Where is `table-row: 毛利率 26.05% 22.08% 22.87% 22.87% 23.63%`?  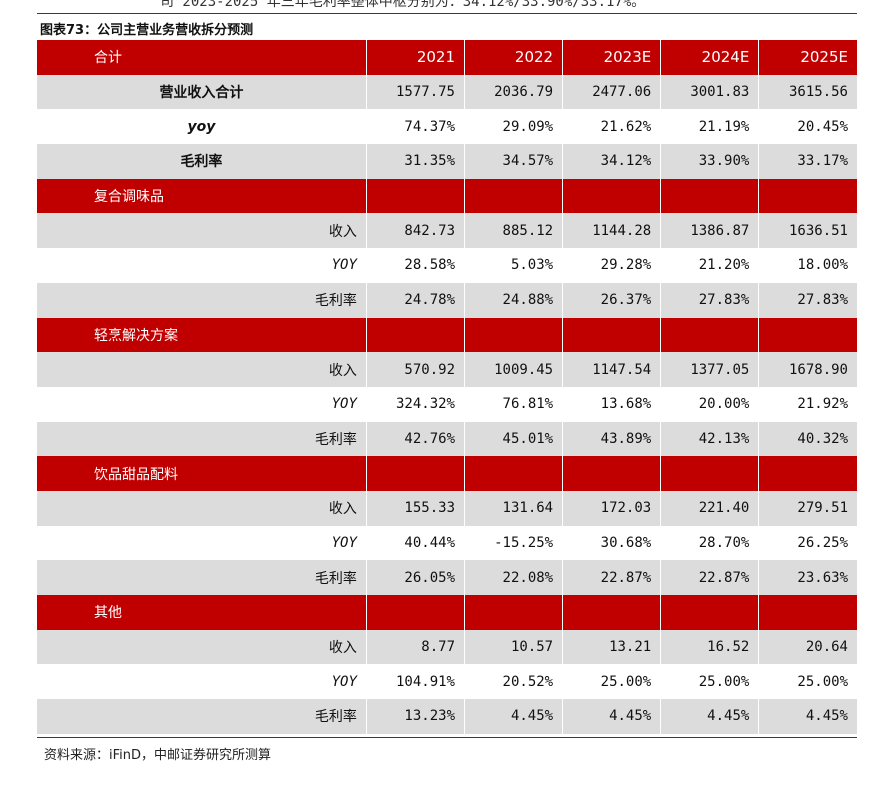
table-row: 毛利率 26.05% 22.08% 22.87% 22.87% 23.63% is located at coordinates (447, 577).